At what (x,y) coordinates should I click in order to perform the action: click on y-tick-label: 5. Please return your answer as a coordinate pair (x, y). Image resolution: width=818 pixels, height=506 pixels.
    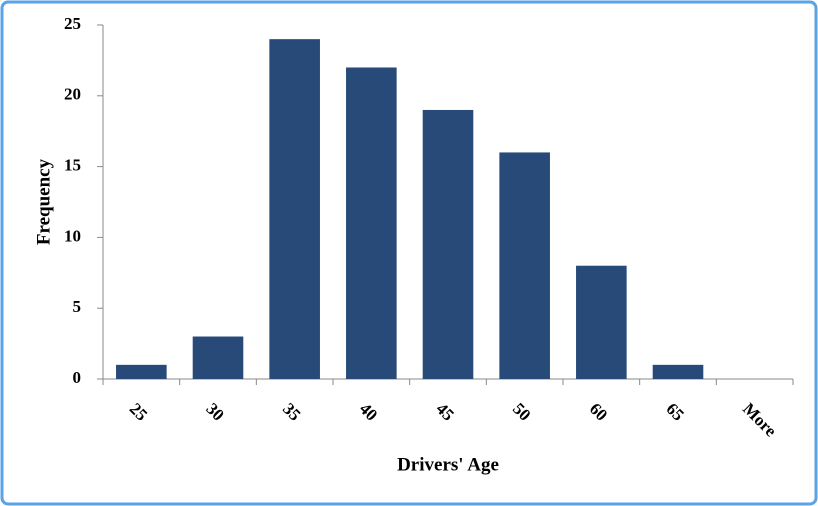
    Looking at the image, I should click on (77, 306).